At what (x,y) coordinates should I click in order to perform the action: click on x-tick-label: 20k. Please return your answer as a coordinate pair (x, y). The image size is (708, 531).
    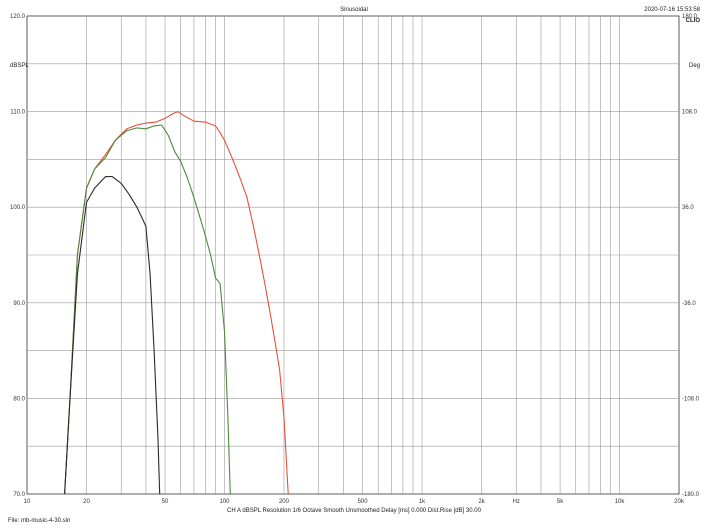
    Looking at the image, I should click on (679, 502).